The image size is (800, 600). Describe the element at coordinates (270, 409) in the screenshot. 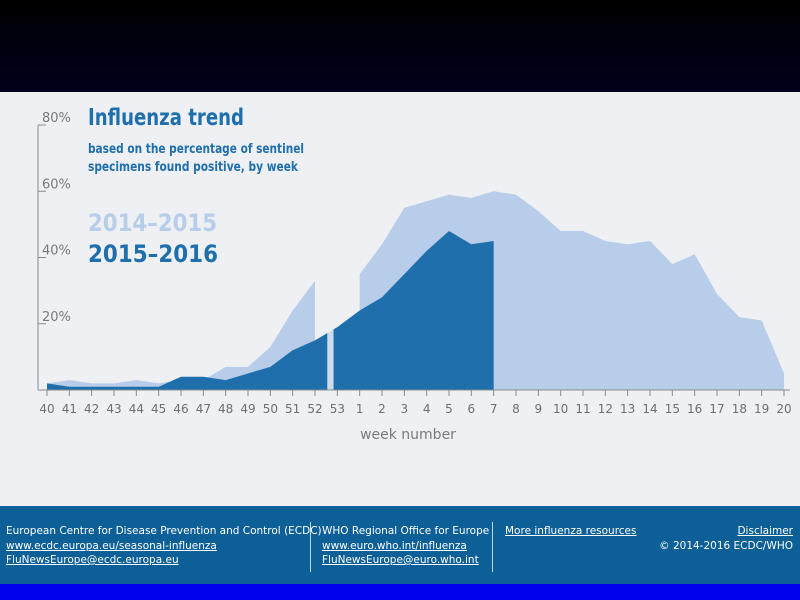

I see `x-tick-label: 50` at that location.